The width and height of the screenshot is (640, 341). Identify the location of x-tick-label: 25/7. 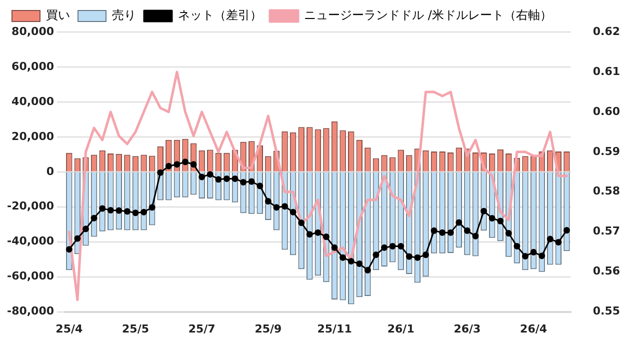
(202, 329).